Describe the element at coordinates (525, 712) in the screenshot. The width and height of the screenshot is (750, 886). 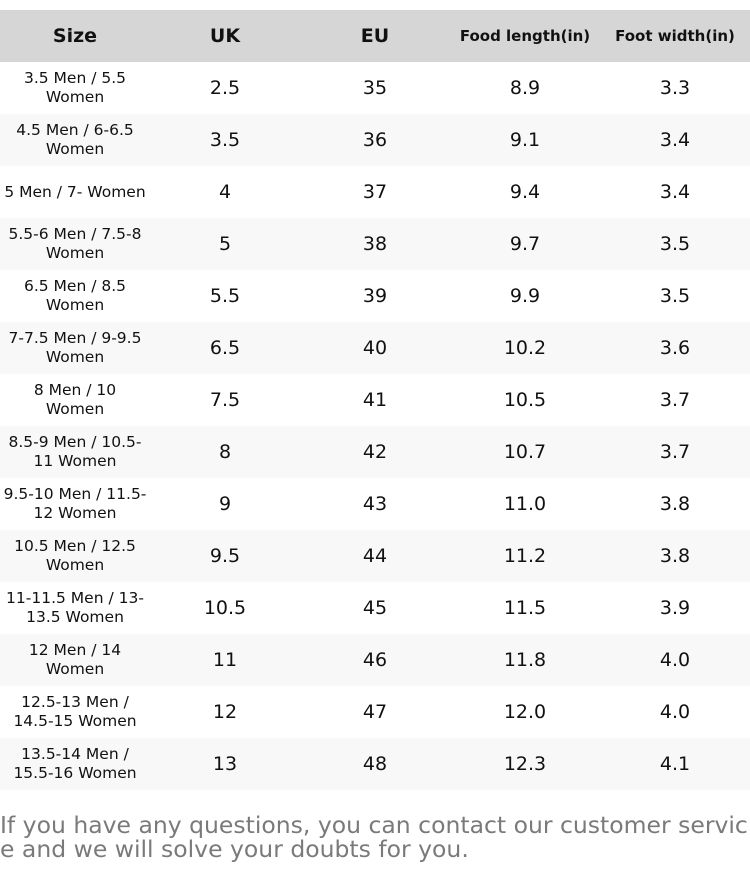
I see `foot-length-cell: 12.0` at that location.